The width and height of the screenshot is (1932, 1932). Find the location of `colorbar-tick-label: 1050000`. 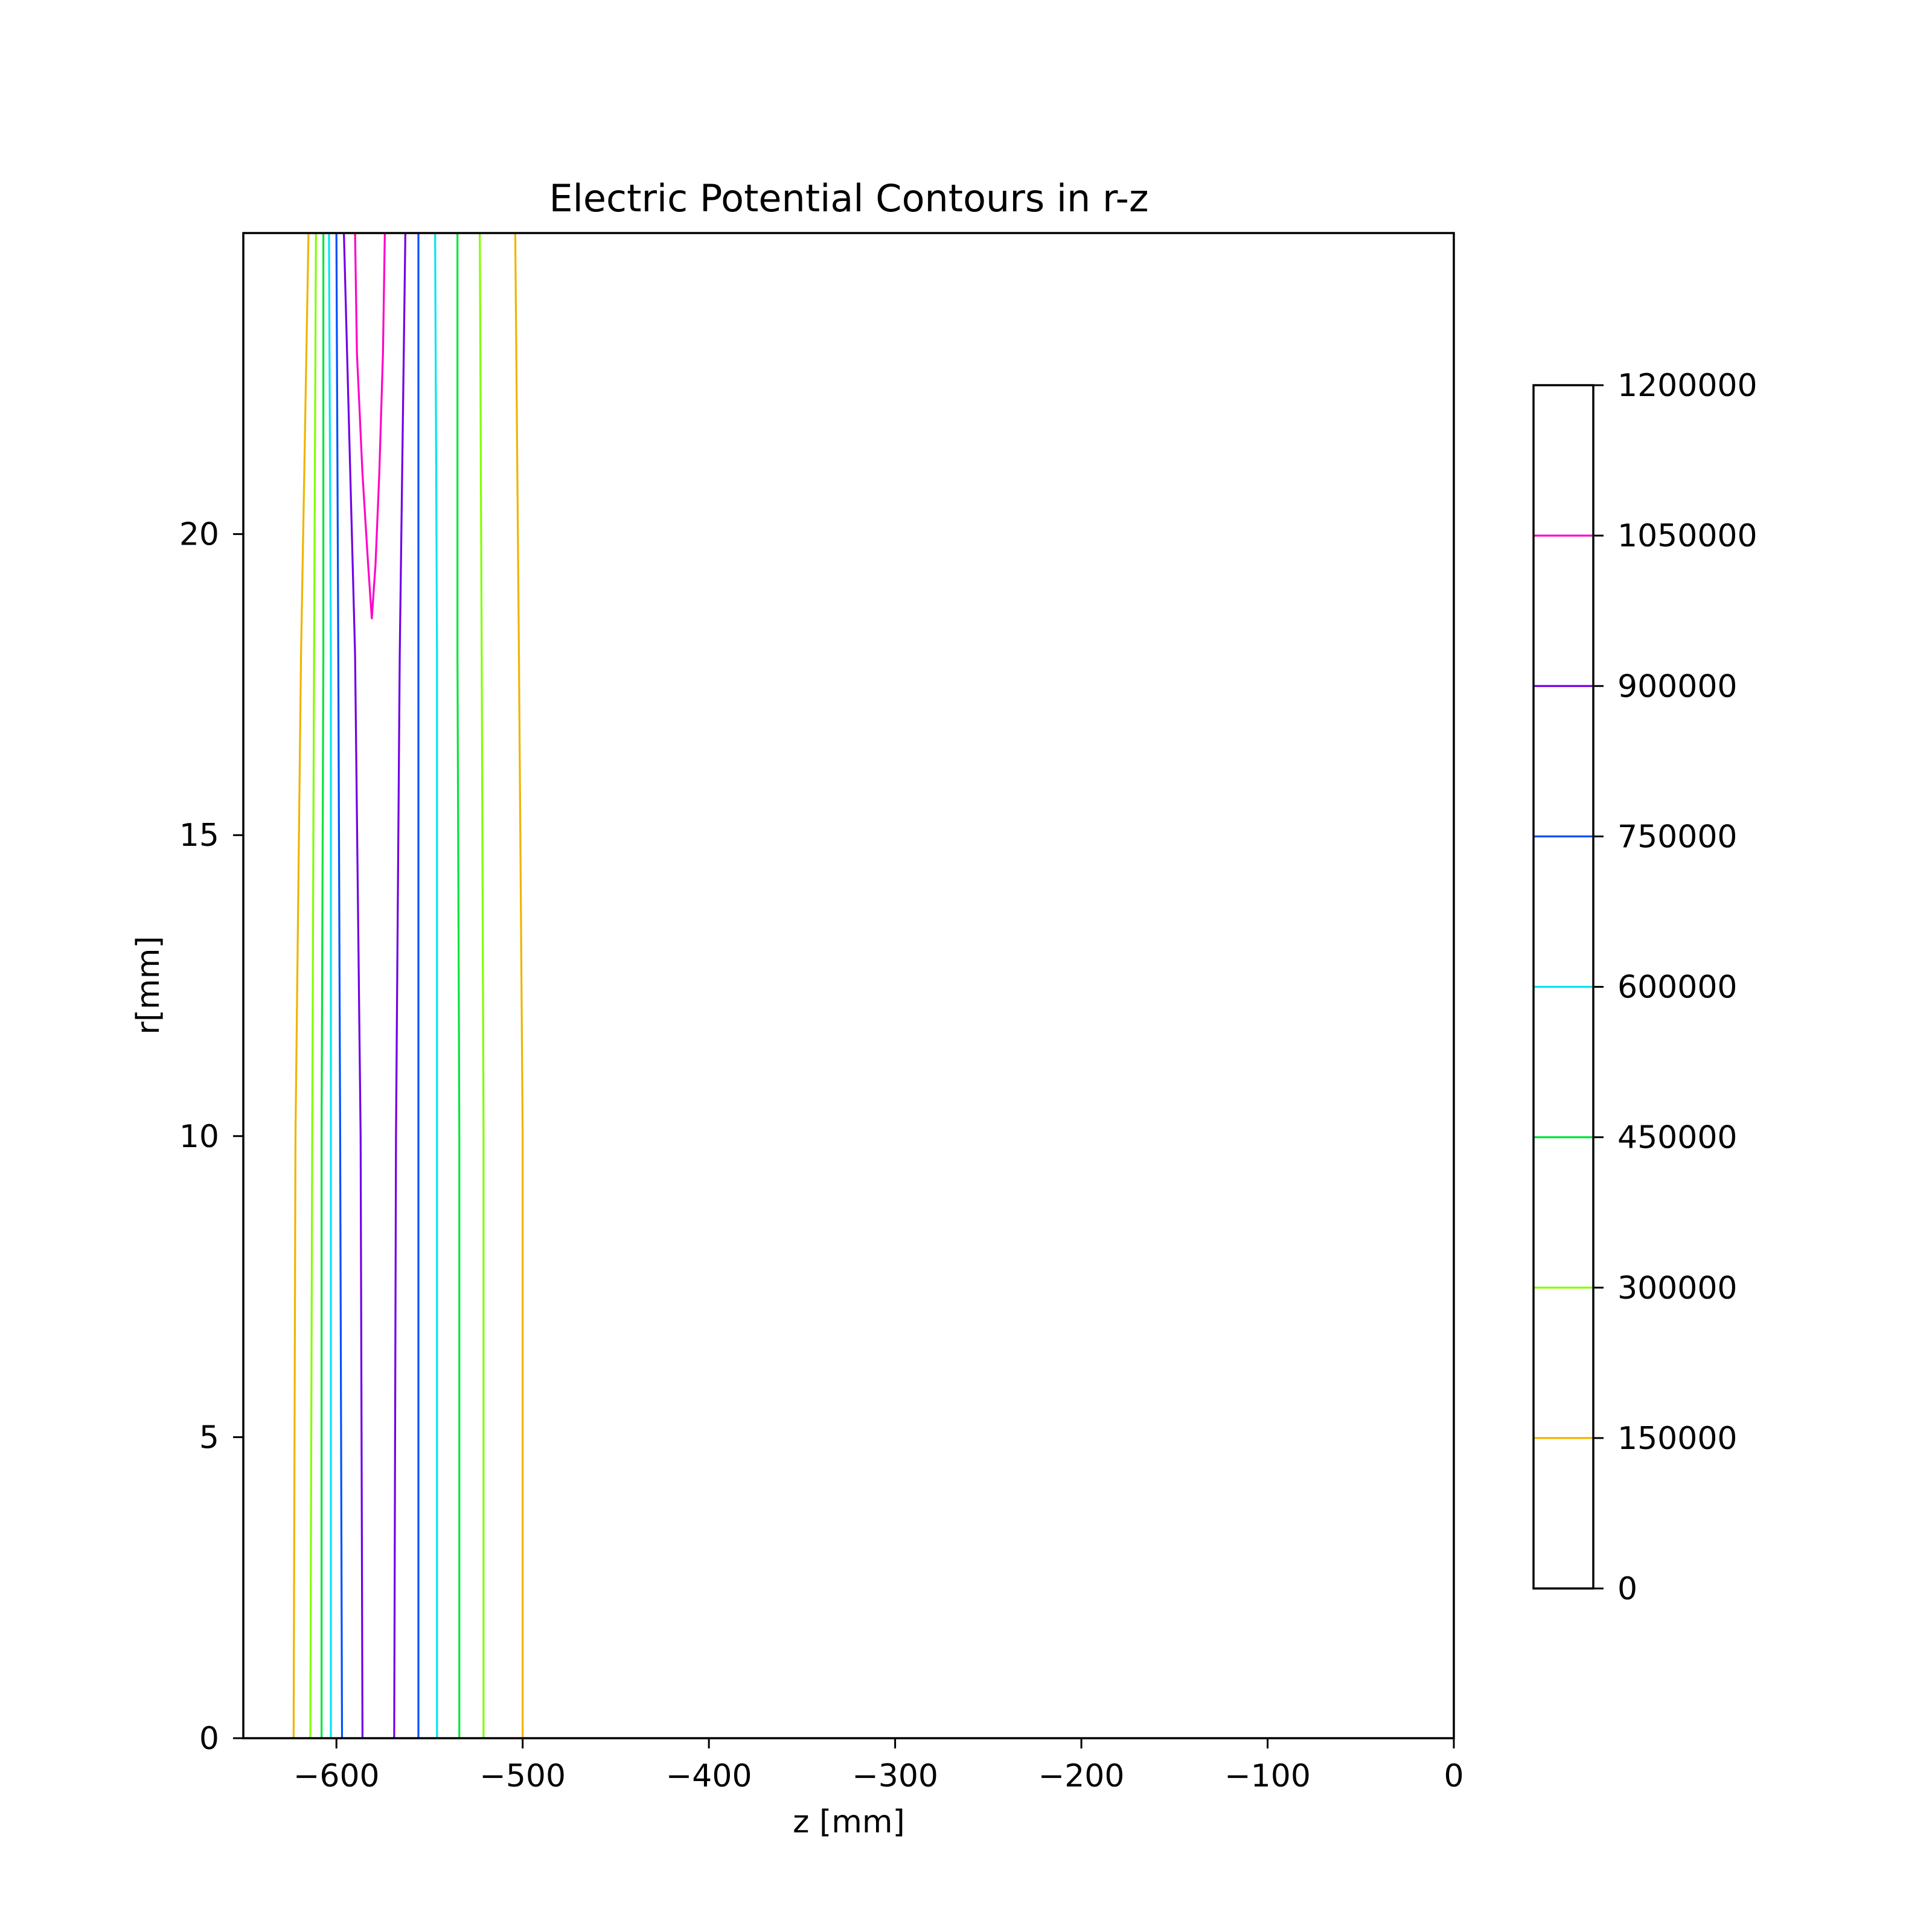

colorbar-tick-label: 1050000 is located at coordinates (1687, 536).